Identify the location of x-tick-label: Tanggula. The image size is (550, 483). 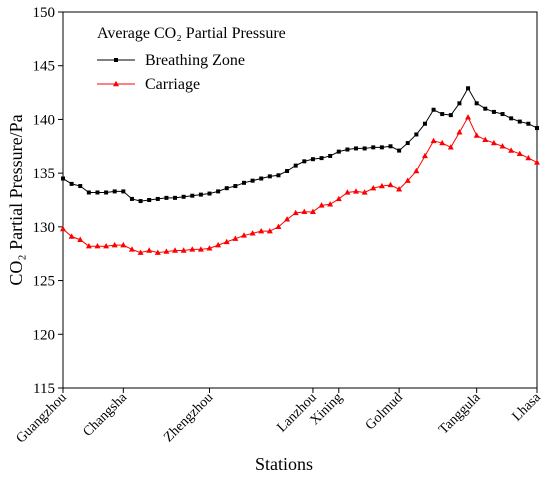
(460, 414).